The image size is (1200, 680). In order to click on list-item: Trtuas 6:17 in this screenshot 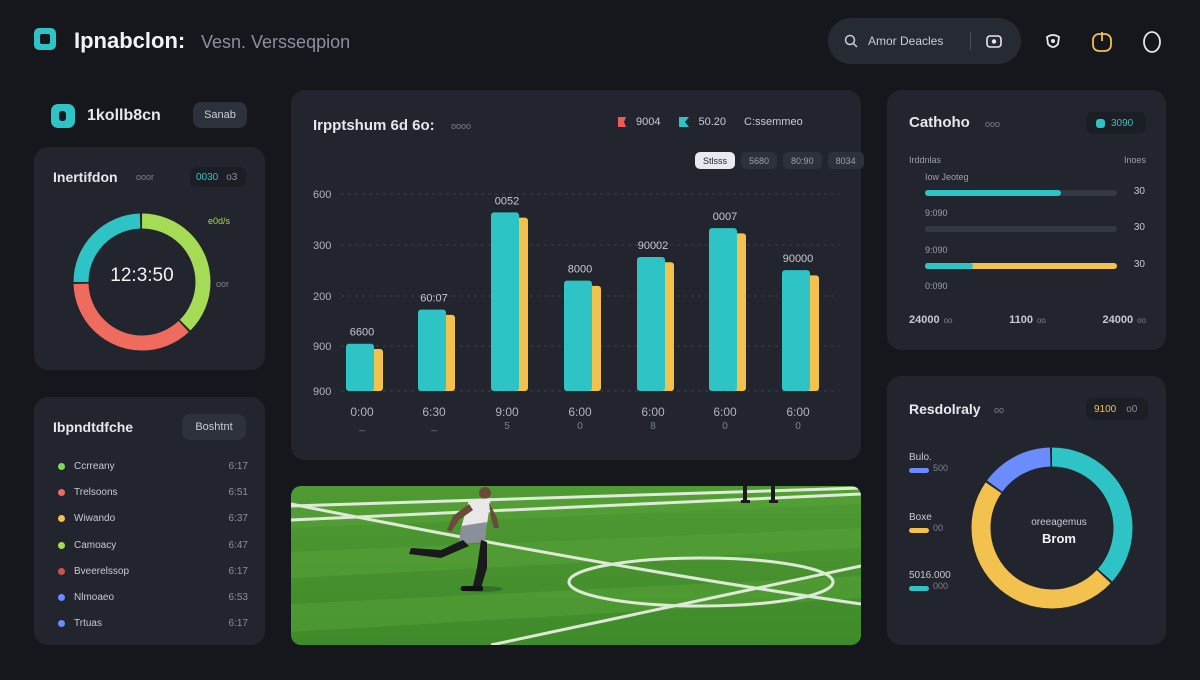, I will do `click(153, 624)`.